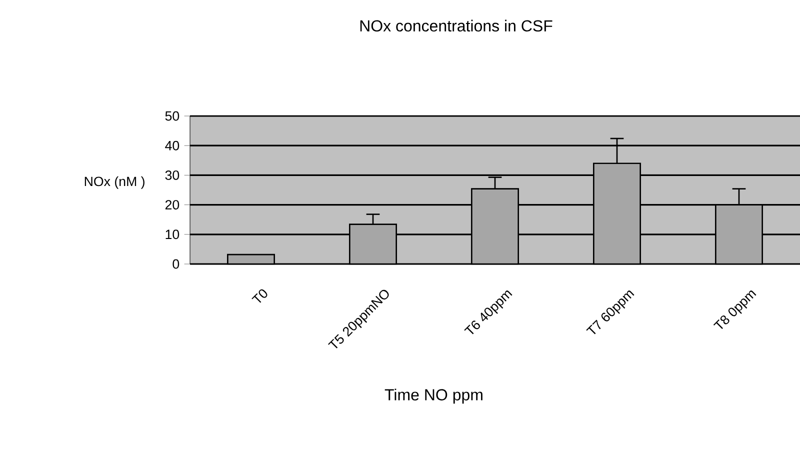 The width and height of the screenshot is (800, 455). What do you see at coordinates (172, 145) in the screenshot?
I see `y-tick-label: 40` at bounding box center [172, 145].